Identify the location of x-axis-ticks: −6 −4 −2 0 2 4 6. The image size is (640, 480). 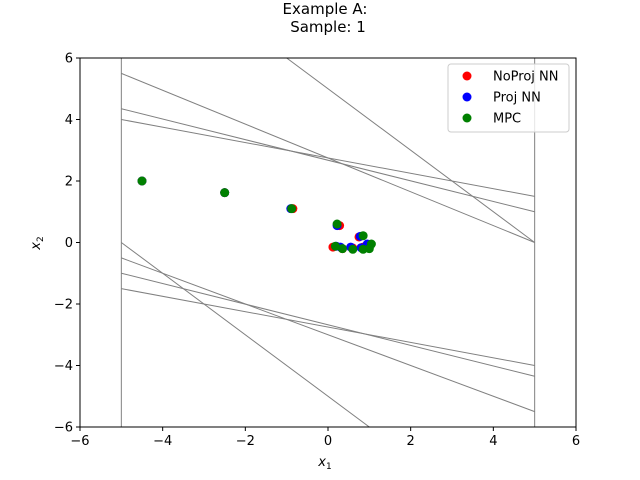
(325, 438).